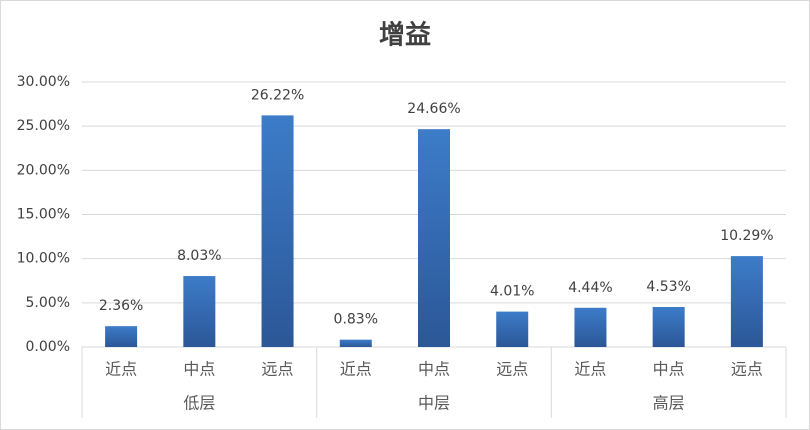 This screenshot has width=810, height=430. I want to click on chart-title: 增益, so click(405, 35).